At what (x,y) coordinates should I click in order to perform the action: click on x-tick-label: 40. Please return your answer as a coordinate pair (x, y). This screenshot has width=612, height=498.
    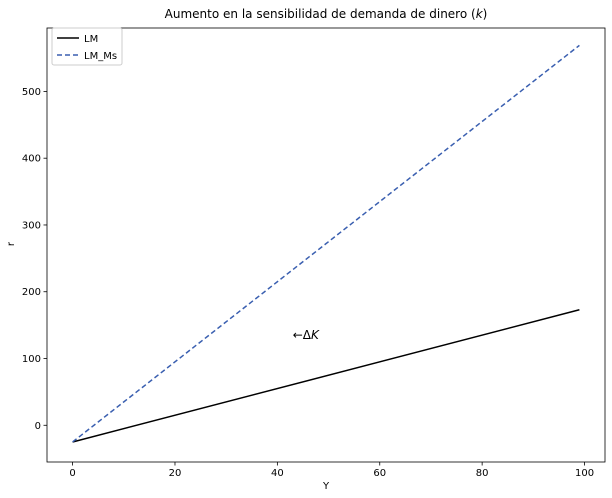
    Looking at the image, I should click on (277, 473).